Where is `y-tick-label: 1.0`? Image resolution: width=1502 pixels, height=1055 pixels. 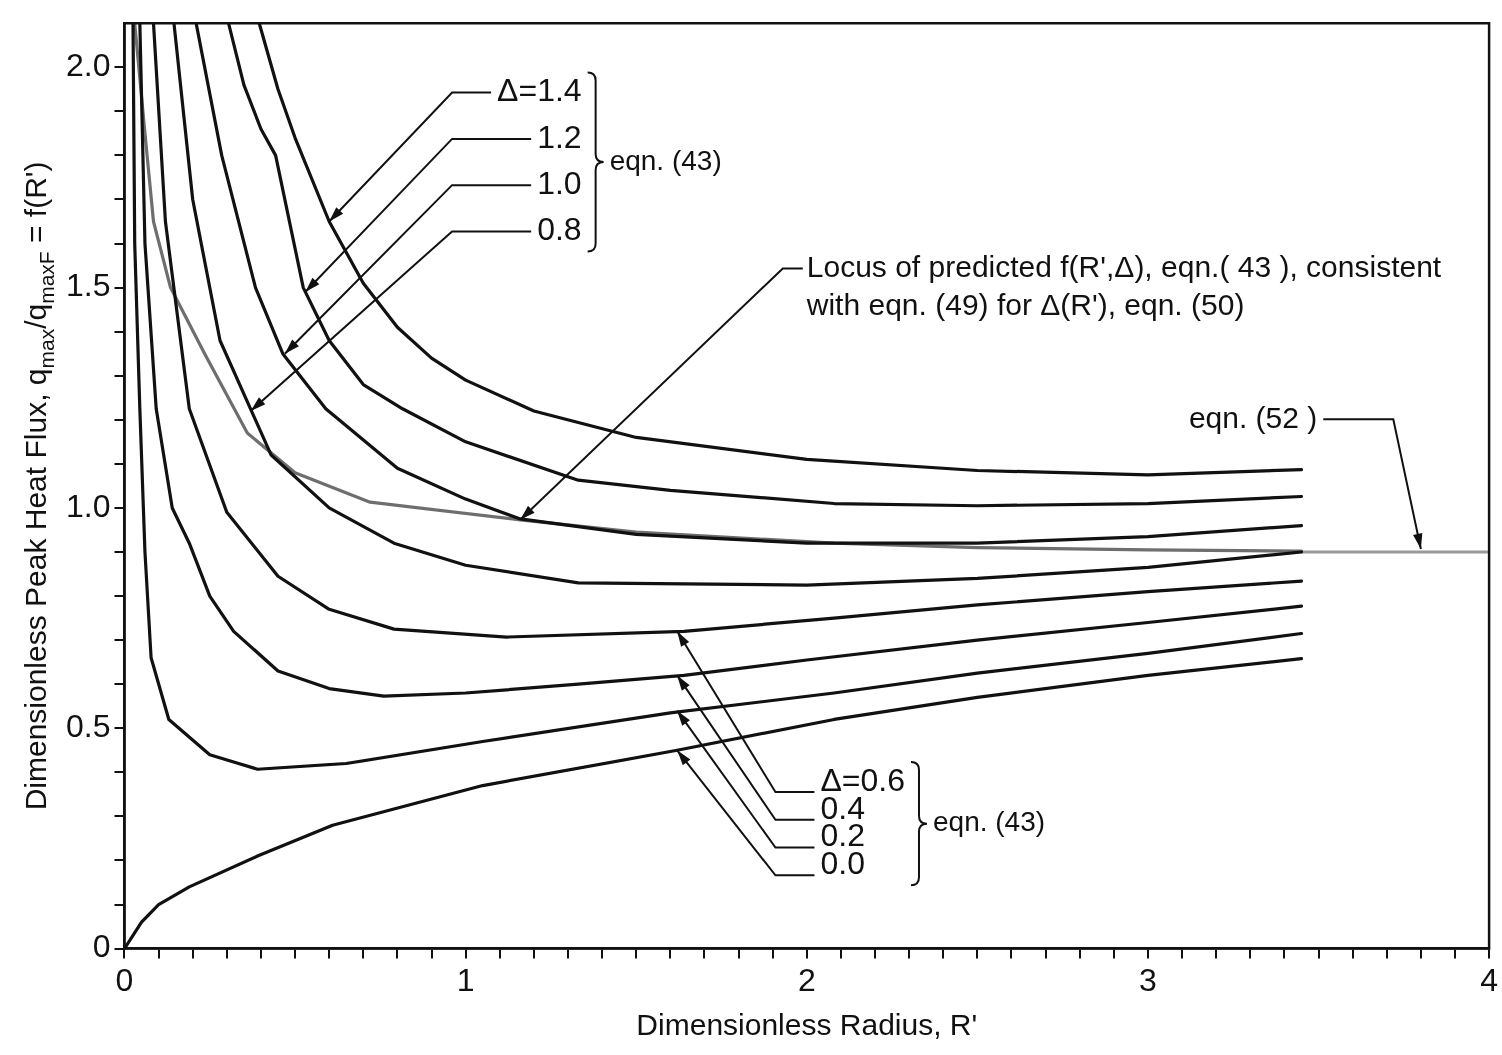 y-tick-label: 1.0 is located at coordinates (88, 505).